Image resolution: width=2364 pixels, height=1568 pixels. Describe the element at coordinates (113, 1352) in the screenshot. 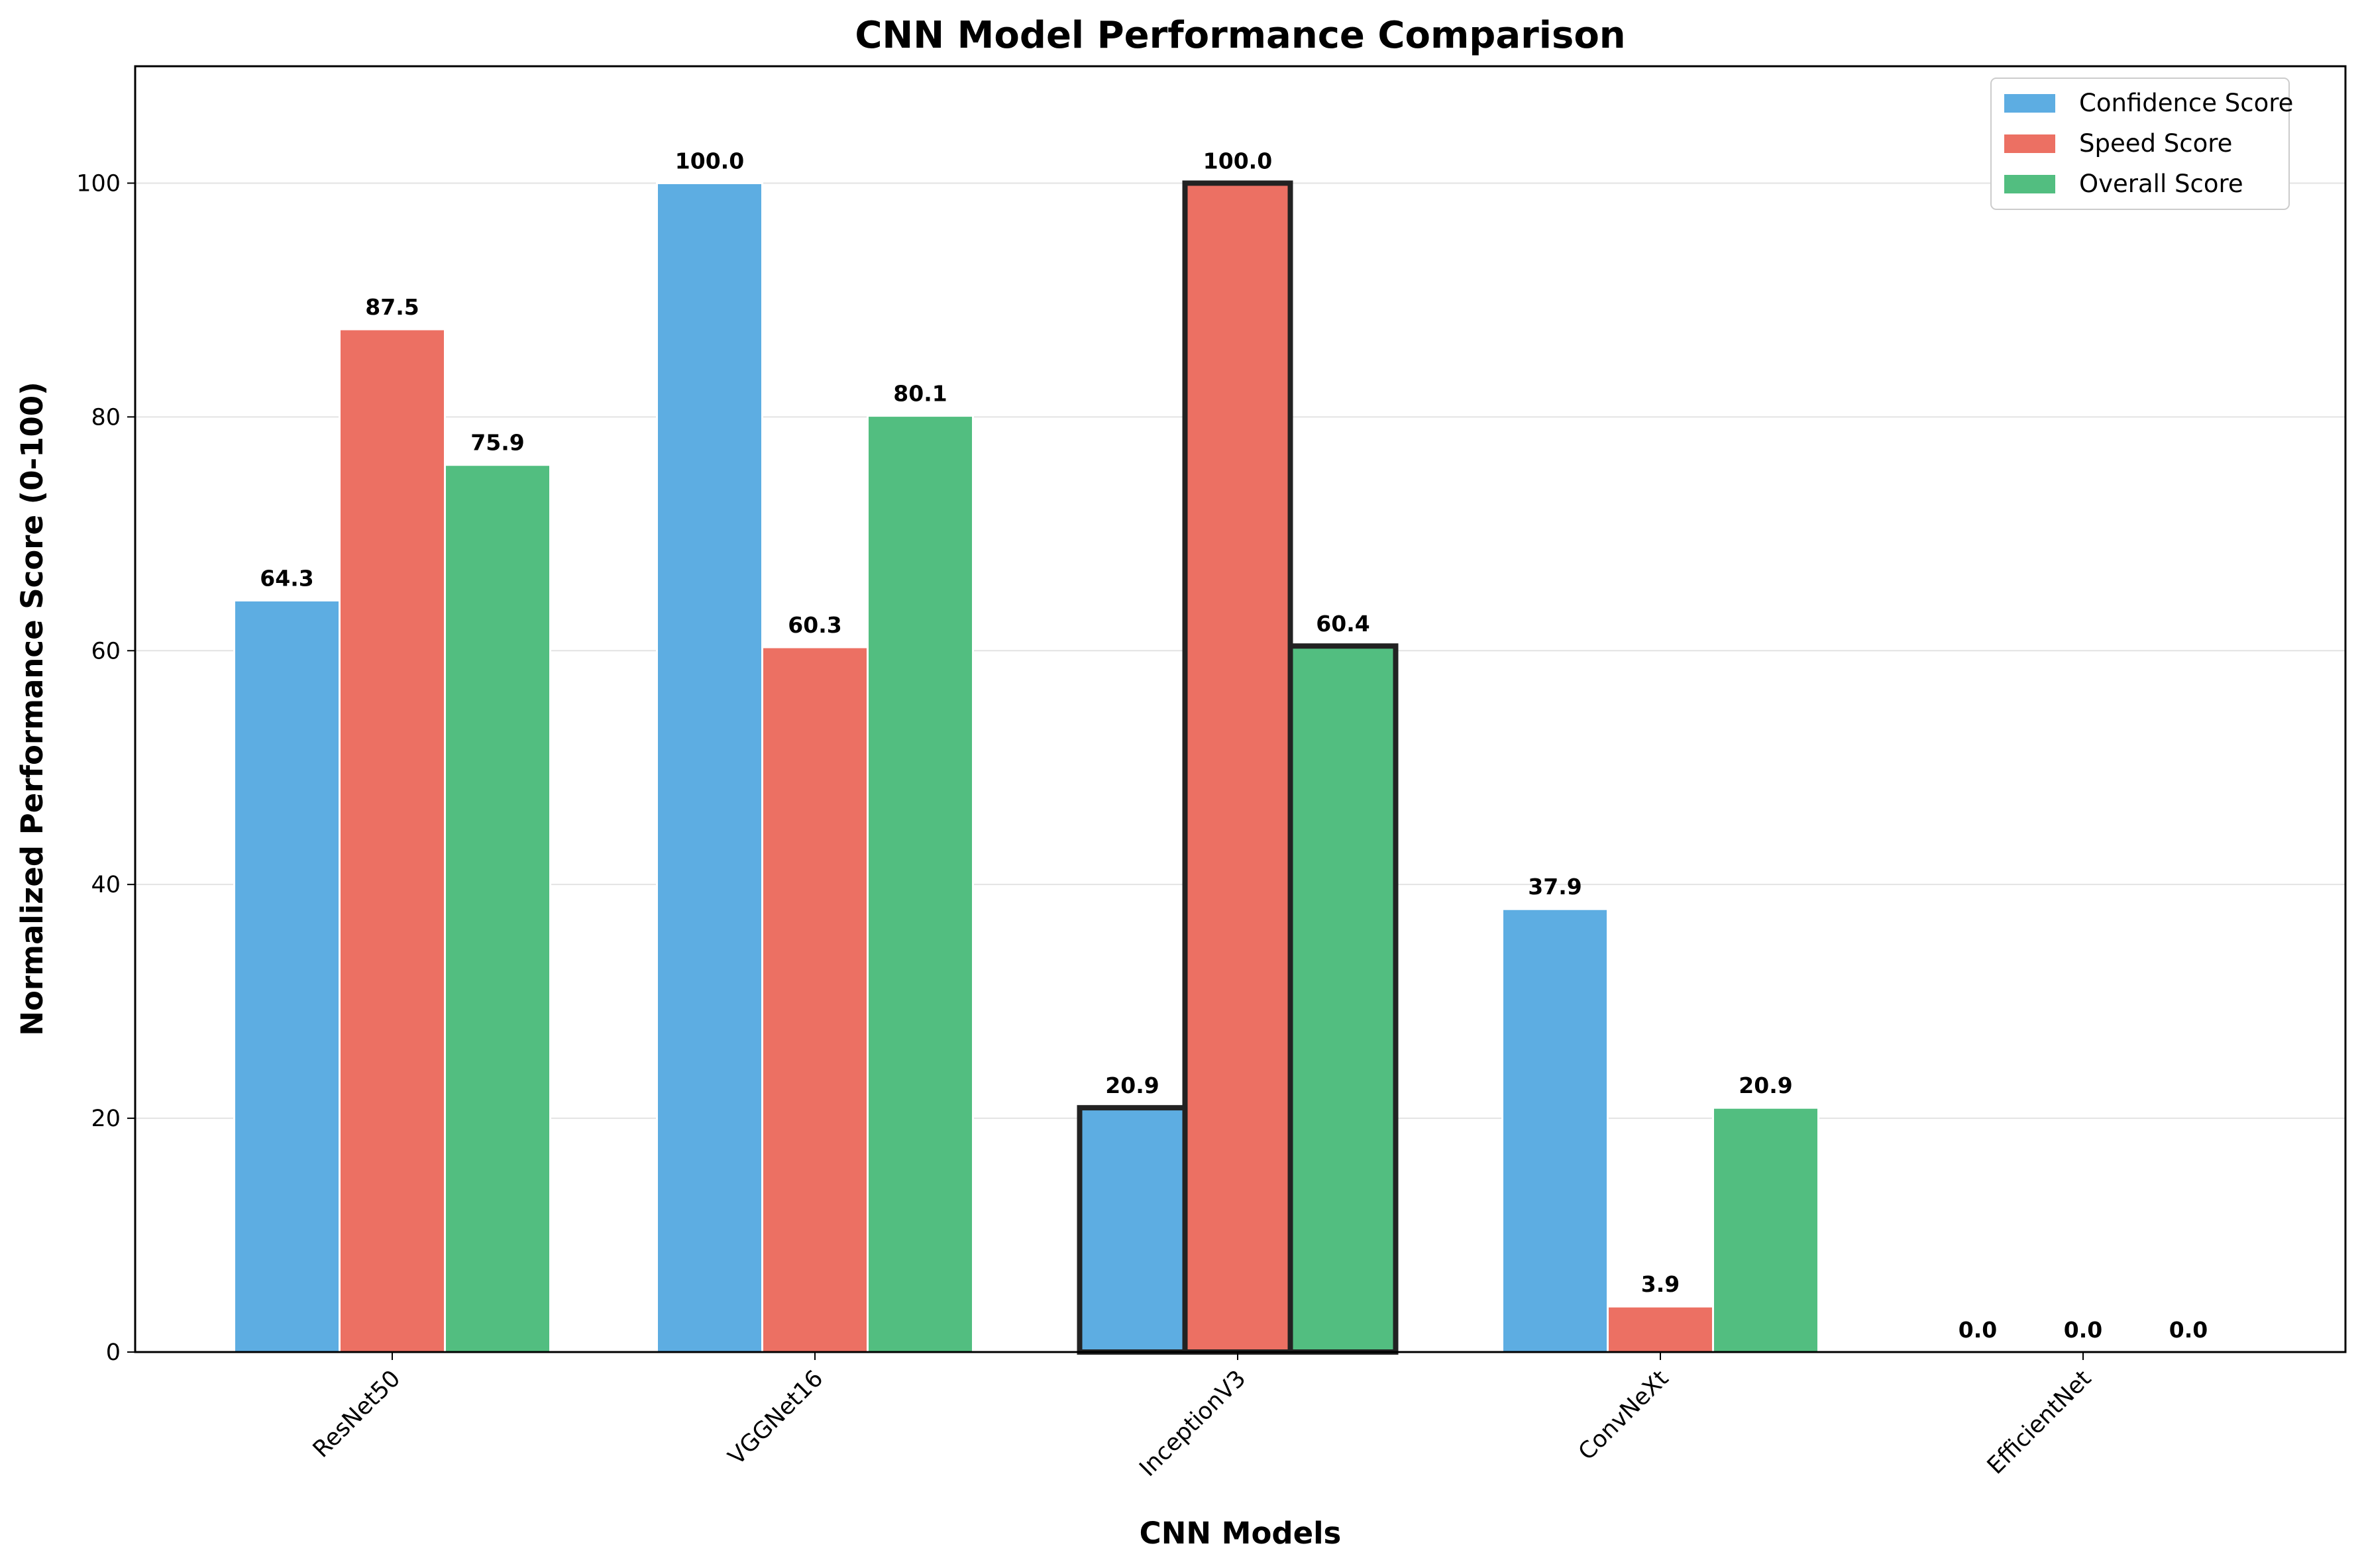

I see `y-tick-label: 0` at that location.